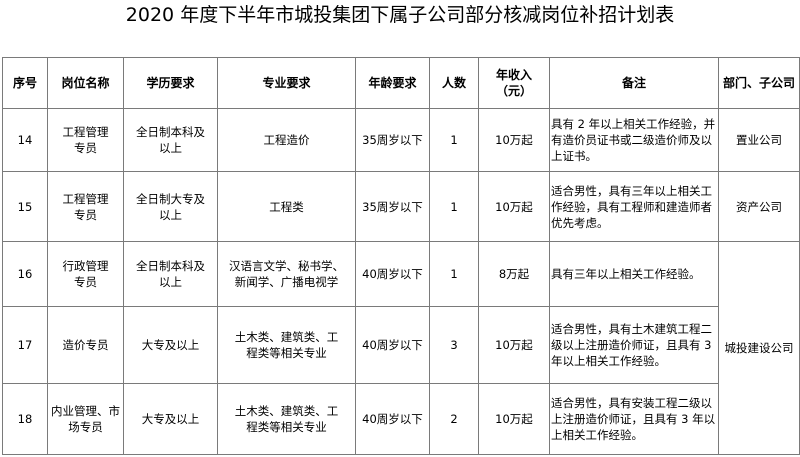  Describe the element at coordinates (170, 206) in the screenshot. I see `cell-education: 全日制大专及以上` at that location.